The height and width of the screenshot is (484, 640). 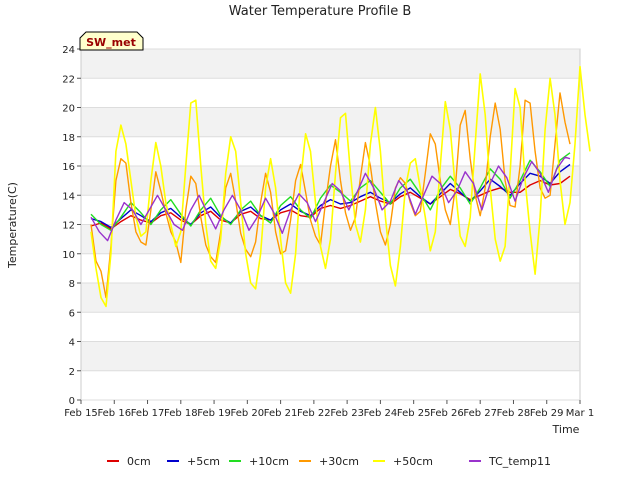 I want to click on x-tick-label: Feb 26, so click(x=447, y=413).